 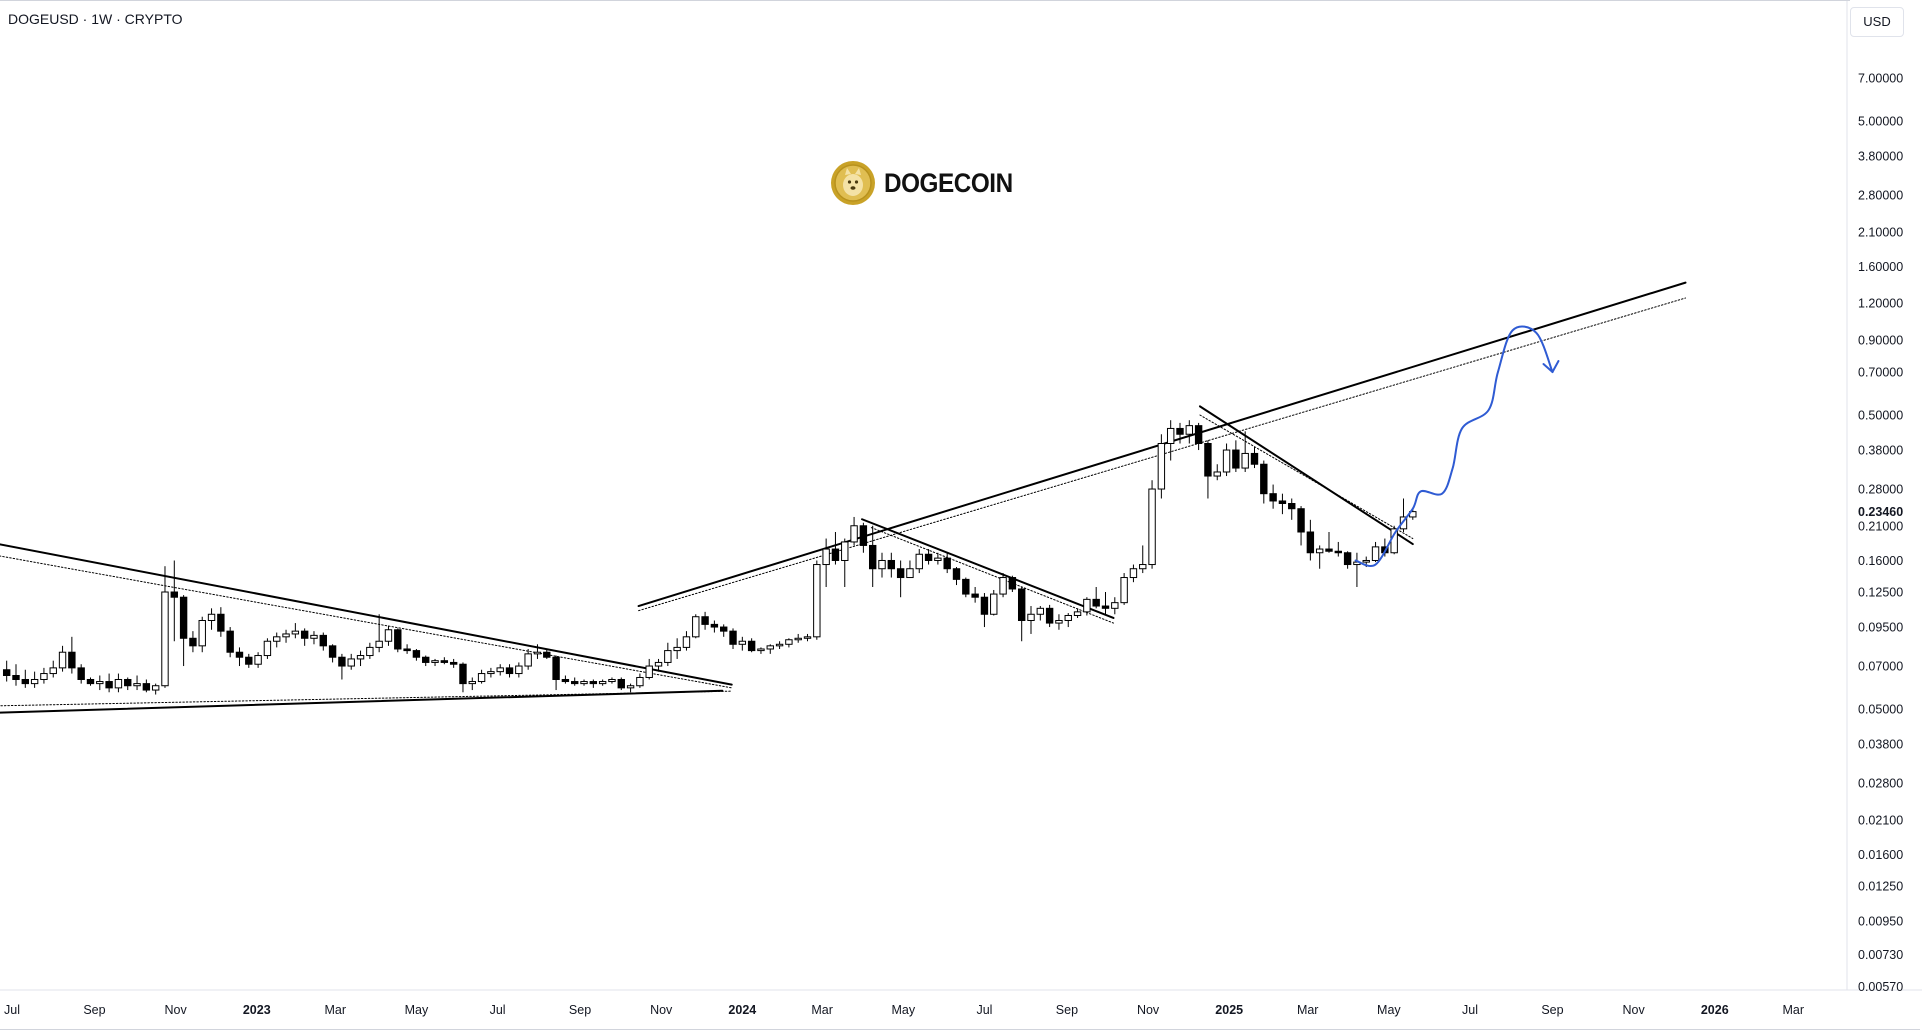 I want to click on trendline-downtrend-2024, so click(x=988, y=568).